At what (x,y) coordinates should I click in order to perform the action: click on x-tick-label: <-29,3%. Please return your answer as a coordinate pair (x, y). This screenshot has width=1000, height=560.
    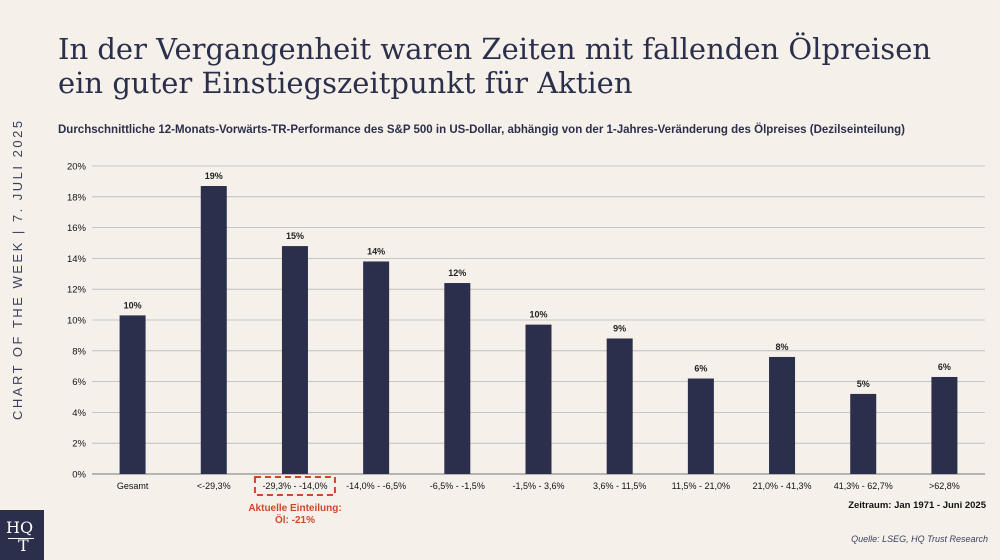
    Looking at the image, I should click on (214, 486).